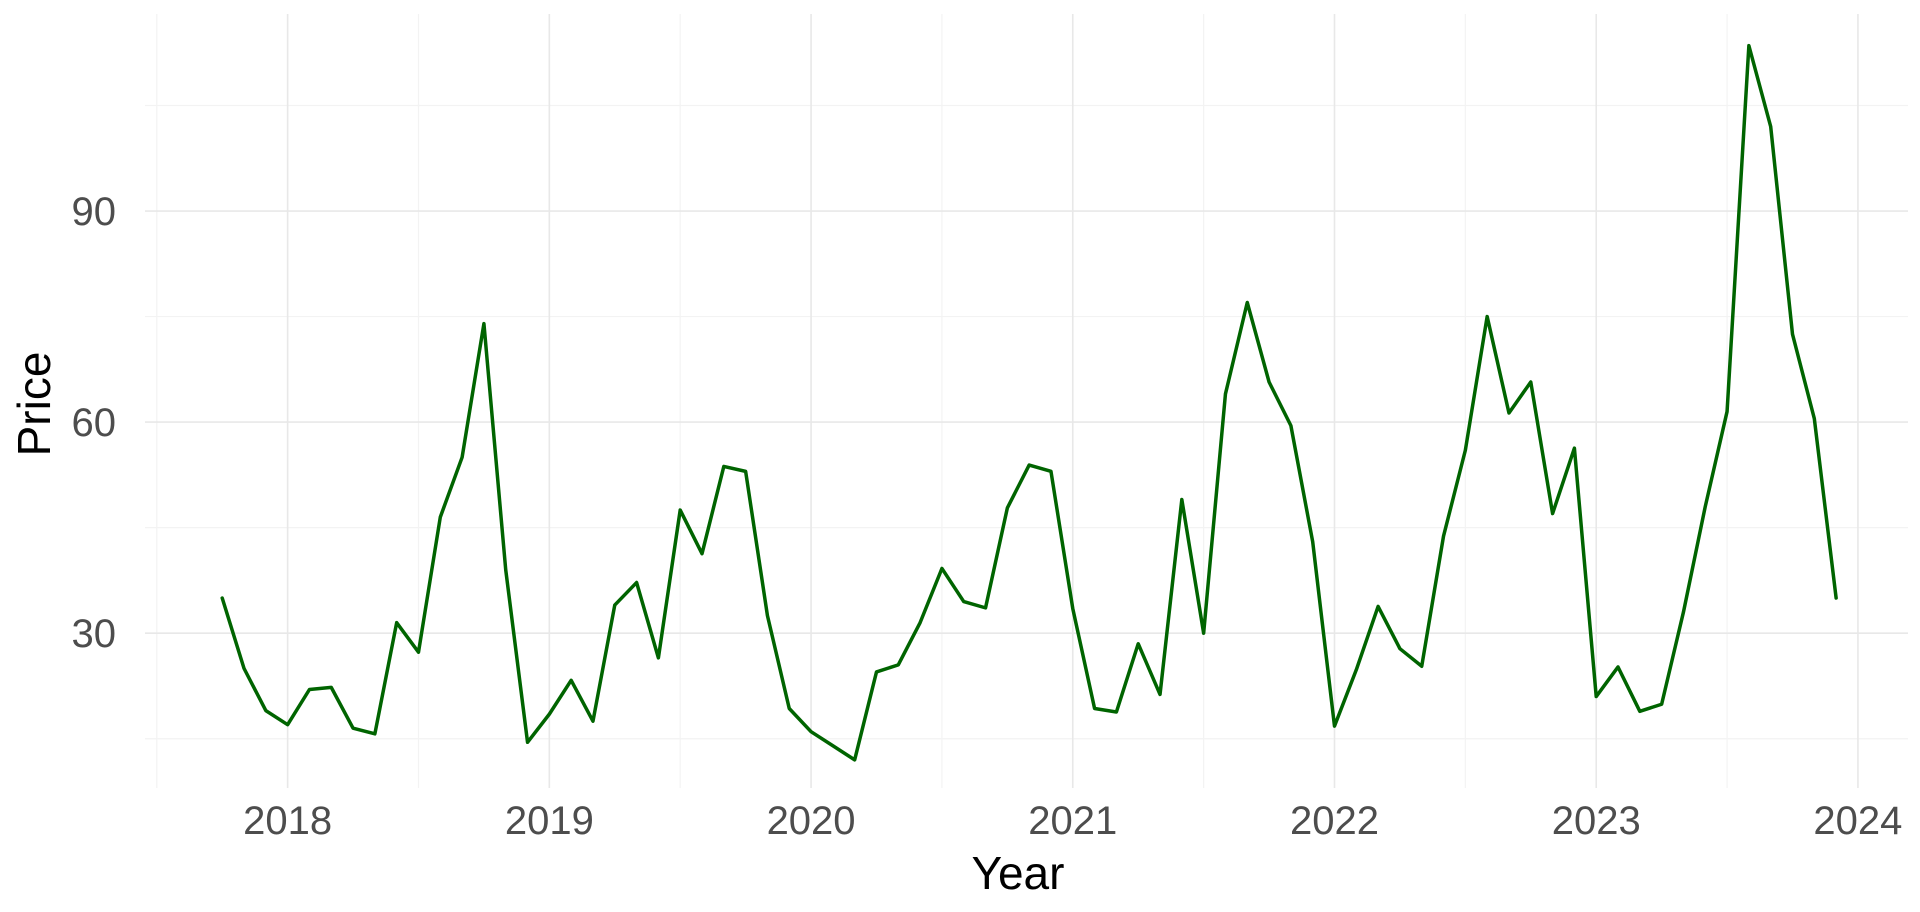  What do you see at coordinates (34, 404) in the screenshot?
I see `y-axis-title: Price` at bounding box center [34, 404].